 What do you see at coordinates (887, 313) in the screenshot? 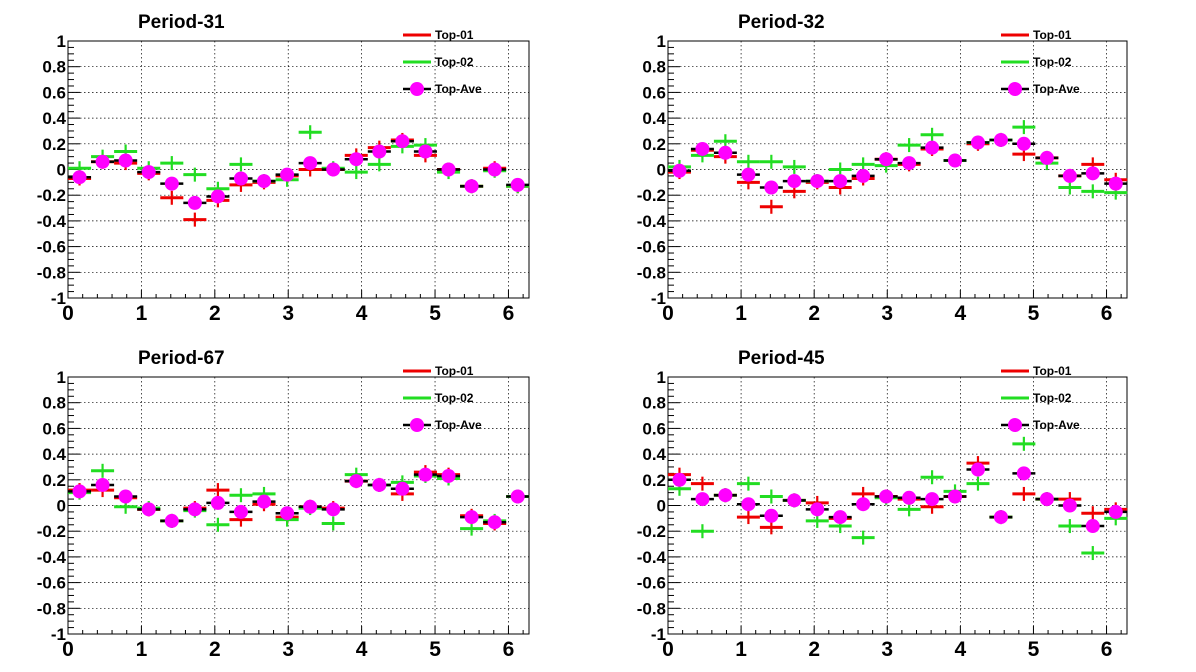
I see `x-tick-label: 3` at bounding box center [887, 313].